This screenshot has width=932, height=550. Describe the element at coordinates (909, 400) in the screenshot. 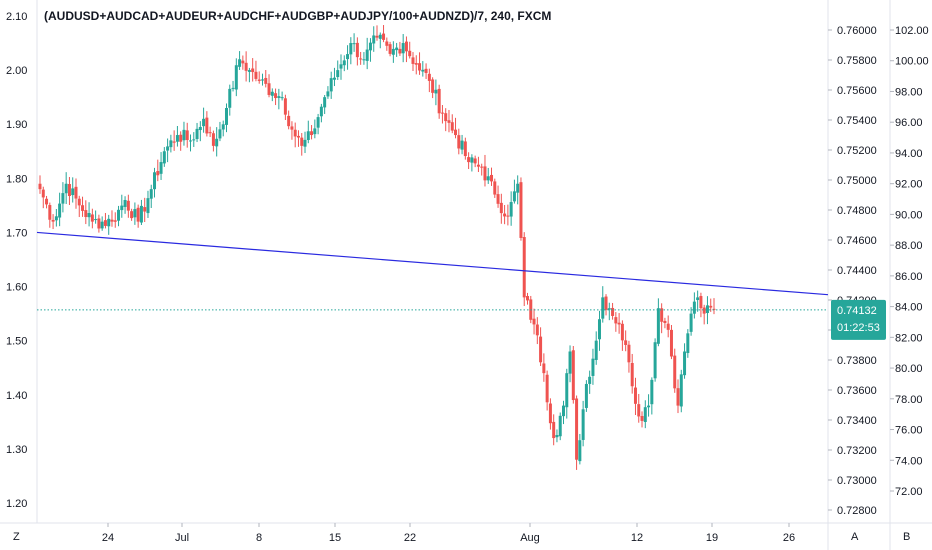

I see `right2-tick-label: 78.00` at that location.